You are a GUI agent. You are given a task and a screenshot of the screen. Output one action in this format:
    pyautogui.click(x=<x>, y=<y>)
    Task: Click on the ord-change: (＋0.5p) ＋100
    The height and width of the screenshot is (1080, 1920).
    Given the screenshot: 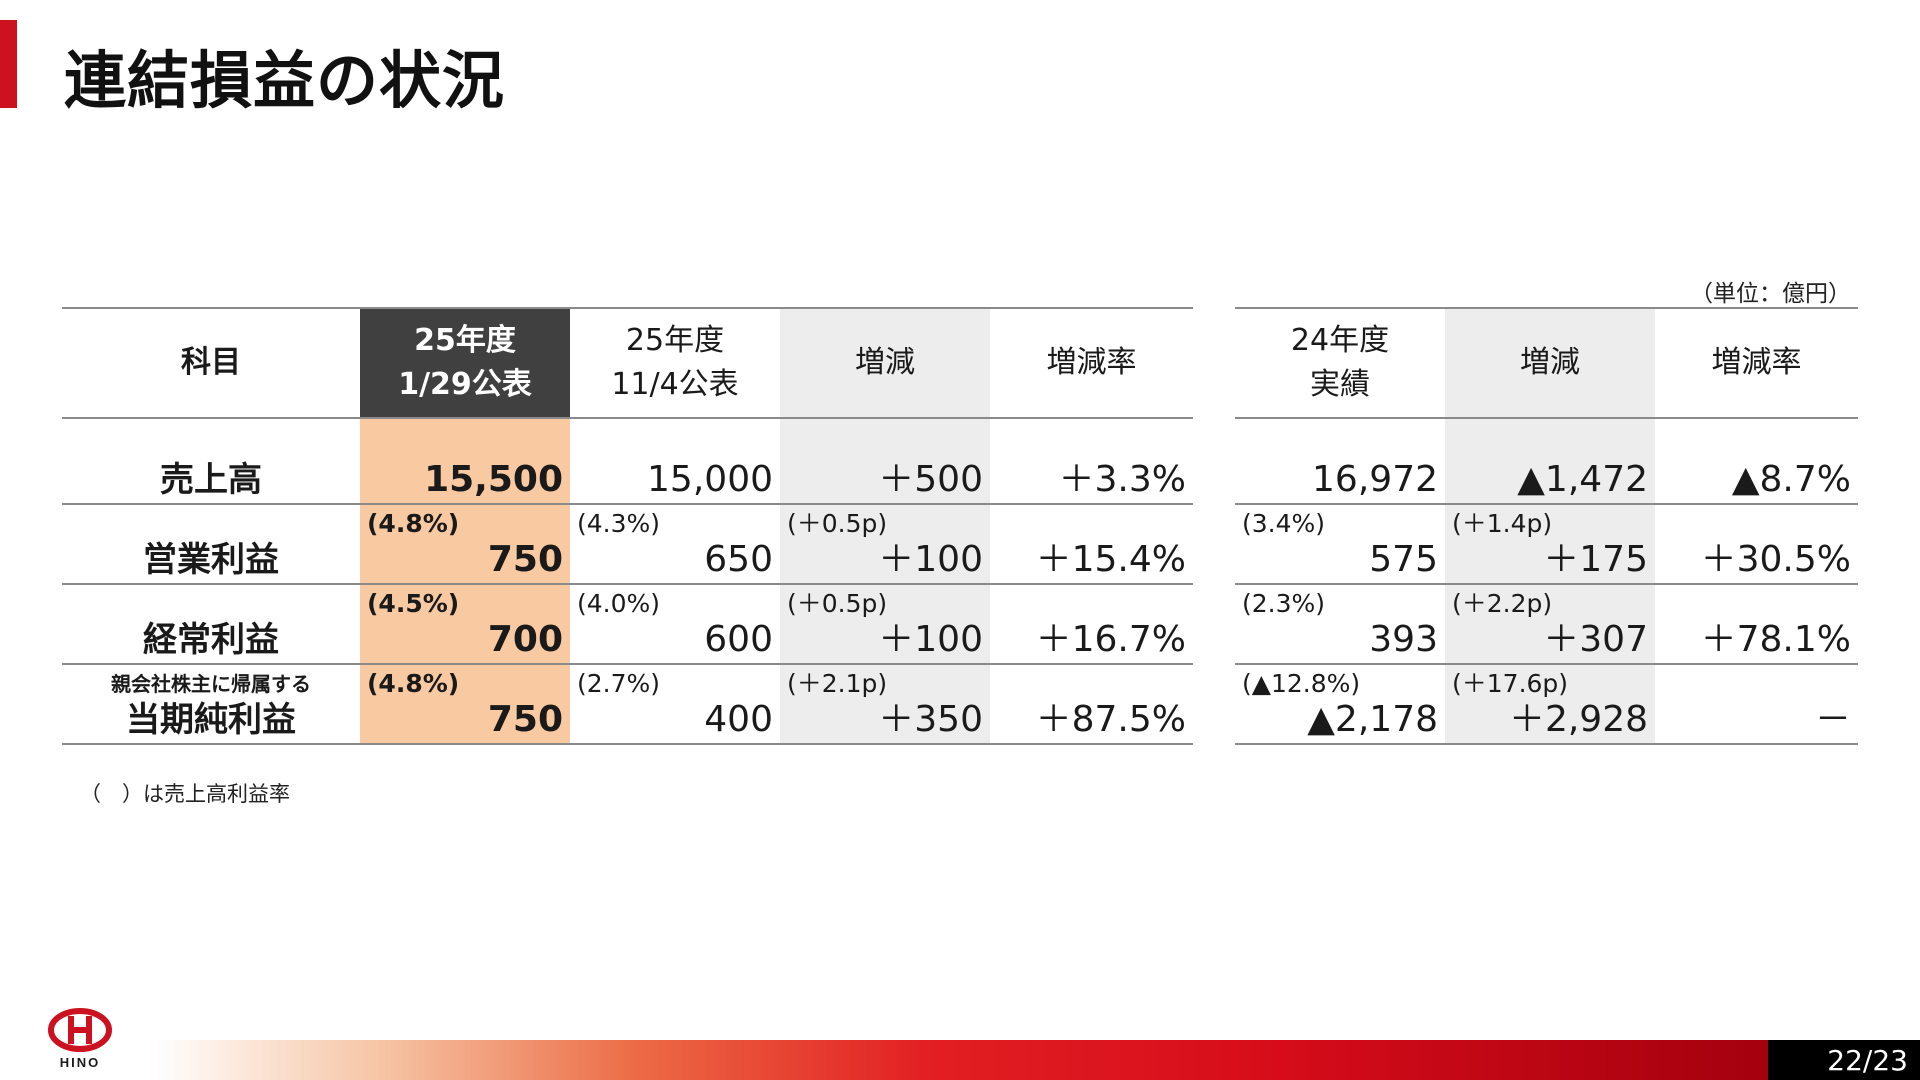 What is the action you would take?
    pyautogui.click(x=885, y=624)
    